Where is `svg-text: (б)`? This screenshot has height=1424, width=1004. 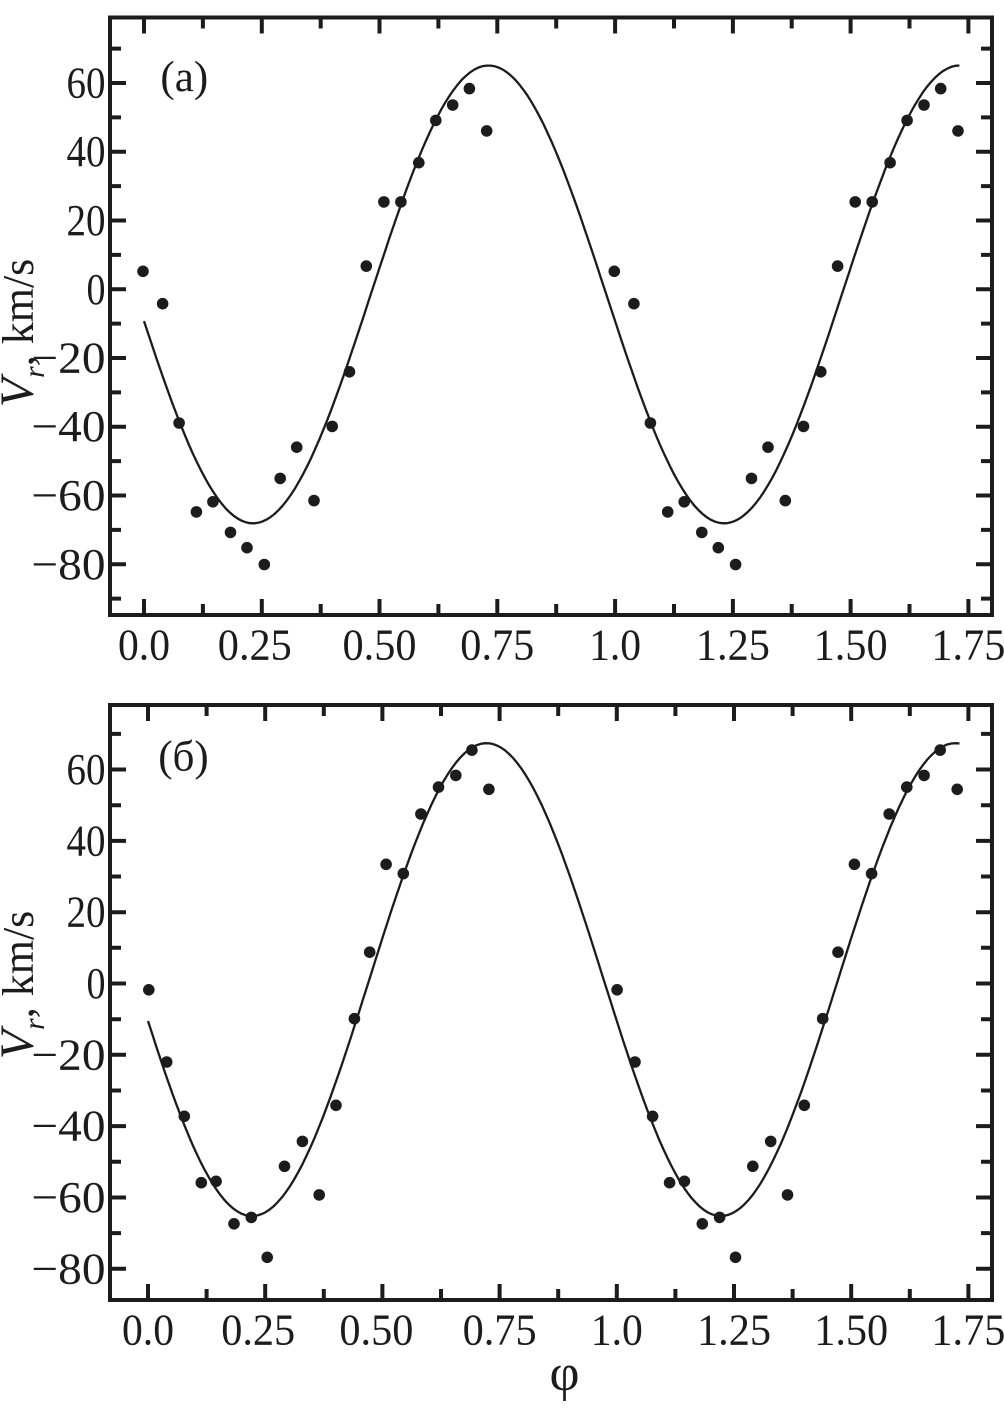 svg-text: (б) is located at coordinates (183, 757).